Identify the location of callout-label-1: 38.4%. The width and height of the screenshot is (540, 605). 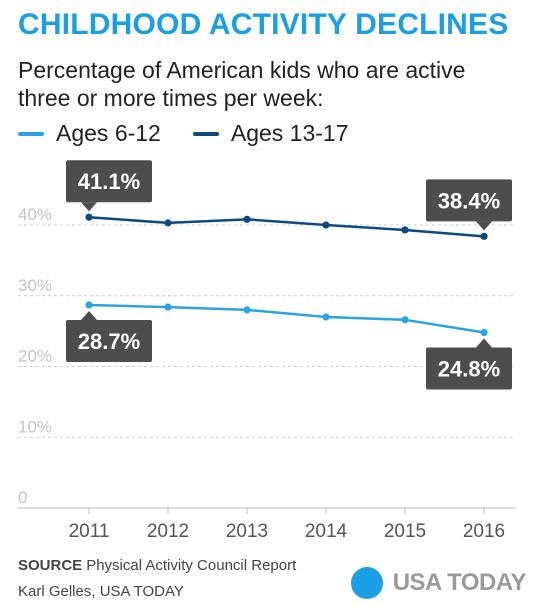
(469, 200).